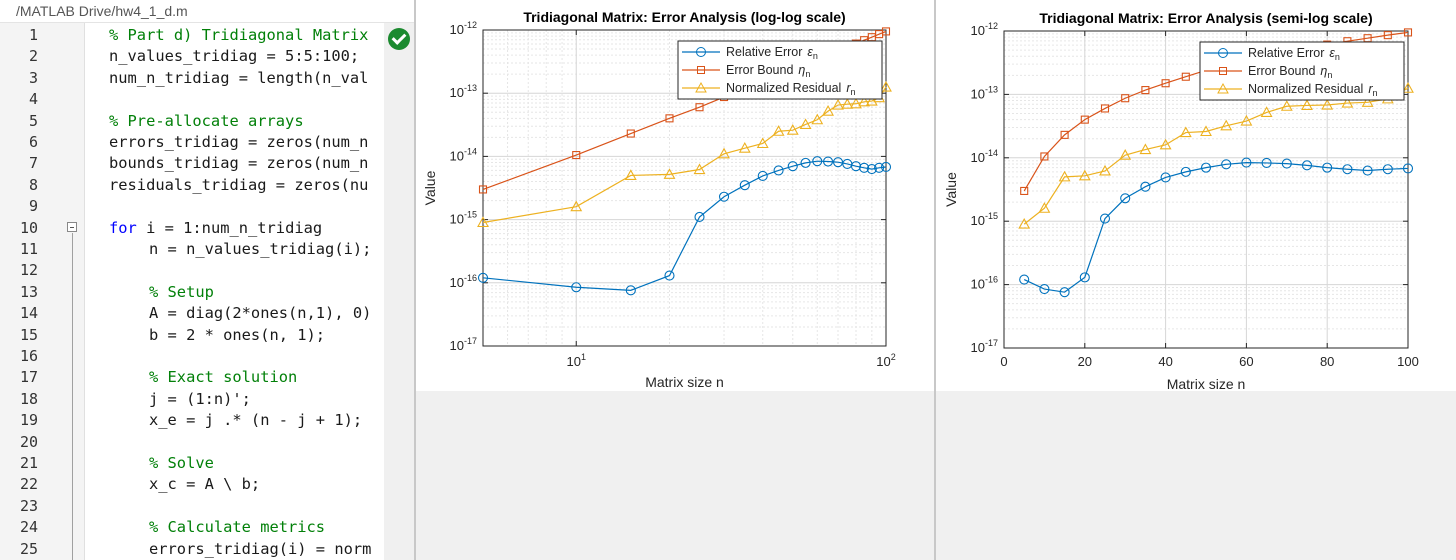 The height and width of the screenshot is (560, 1456). What do you see at coordinates (234, 56) in the screenshot?
I see `code-line: n_values_tridiag = 5:5:100;` at bounding box center [234, 56].